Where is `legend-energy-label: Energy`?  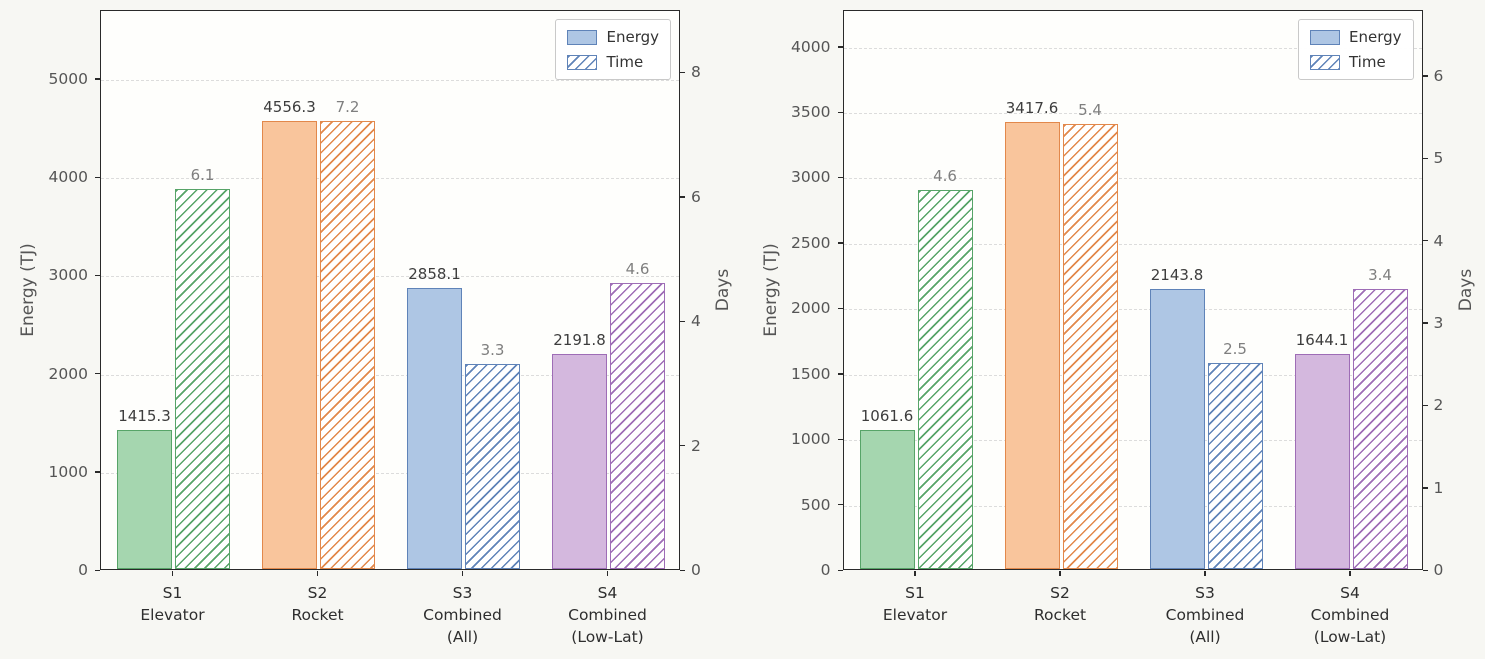
legend-energy-label: Energy is located at coordinates (632, 37).